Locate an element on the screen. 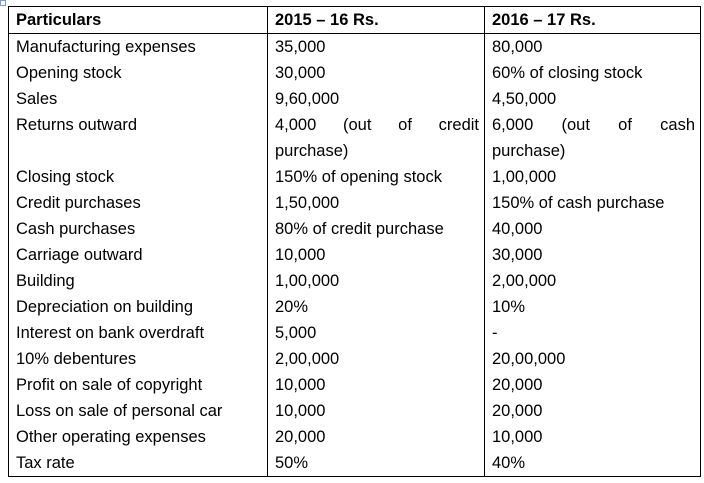 This screenshot has width=704, height=483. table-row: Other operating expenses 20,000 10,000 is located at coordinates (354, 437).